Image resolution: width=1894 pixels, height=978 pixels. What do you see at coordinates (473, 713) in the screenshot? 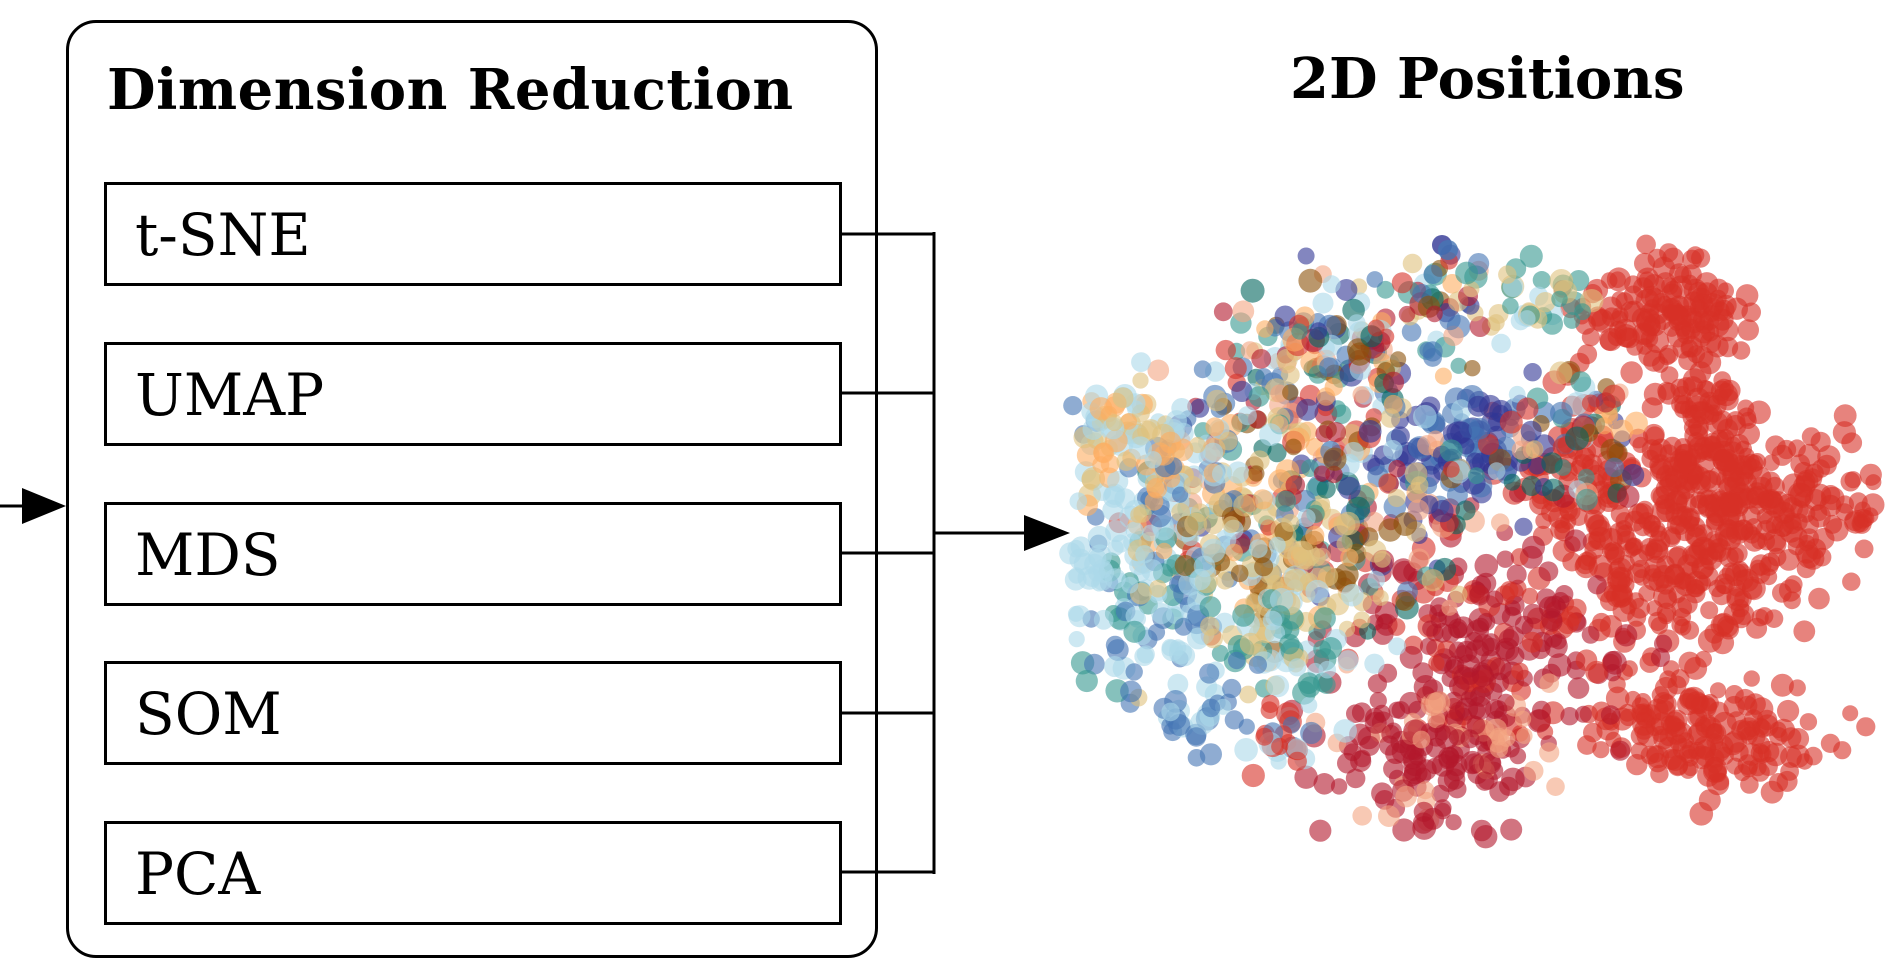
I see `method-box-som: SOM` at bounding box center [473, 713].